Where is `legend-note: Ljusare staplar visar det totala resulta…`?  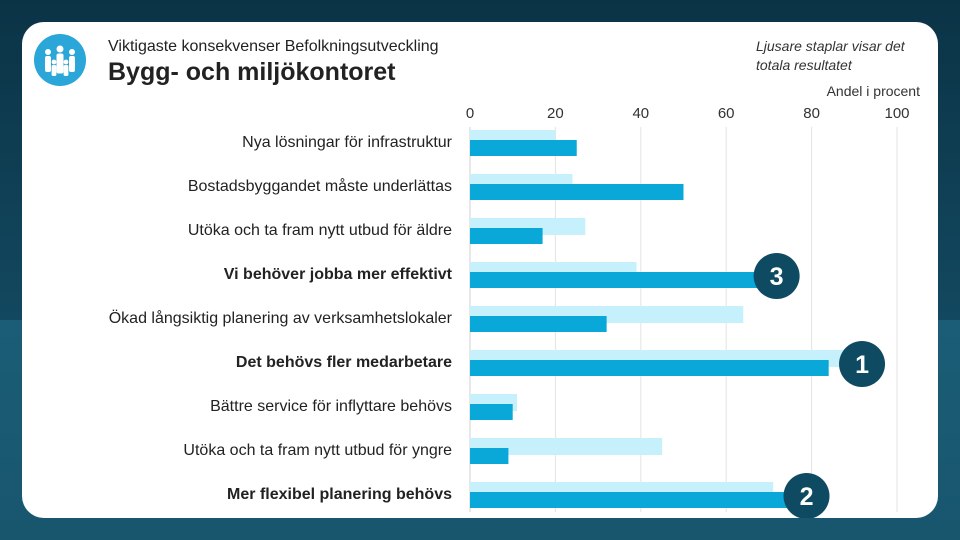
legend-note: Ljusare staplar visar det totala resulta… is located at coordinates (830, 55).